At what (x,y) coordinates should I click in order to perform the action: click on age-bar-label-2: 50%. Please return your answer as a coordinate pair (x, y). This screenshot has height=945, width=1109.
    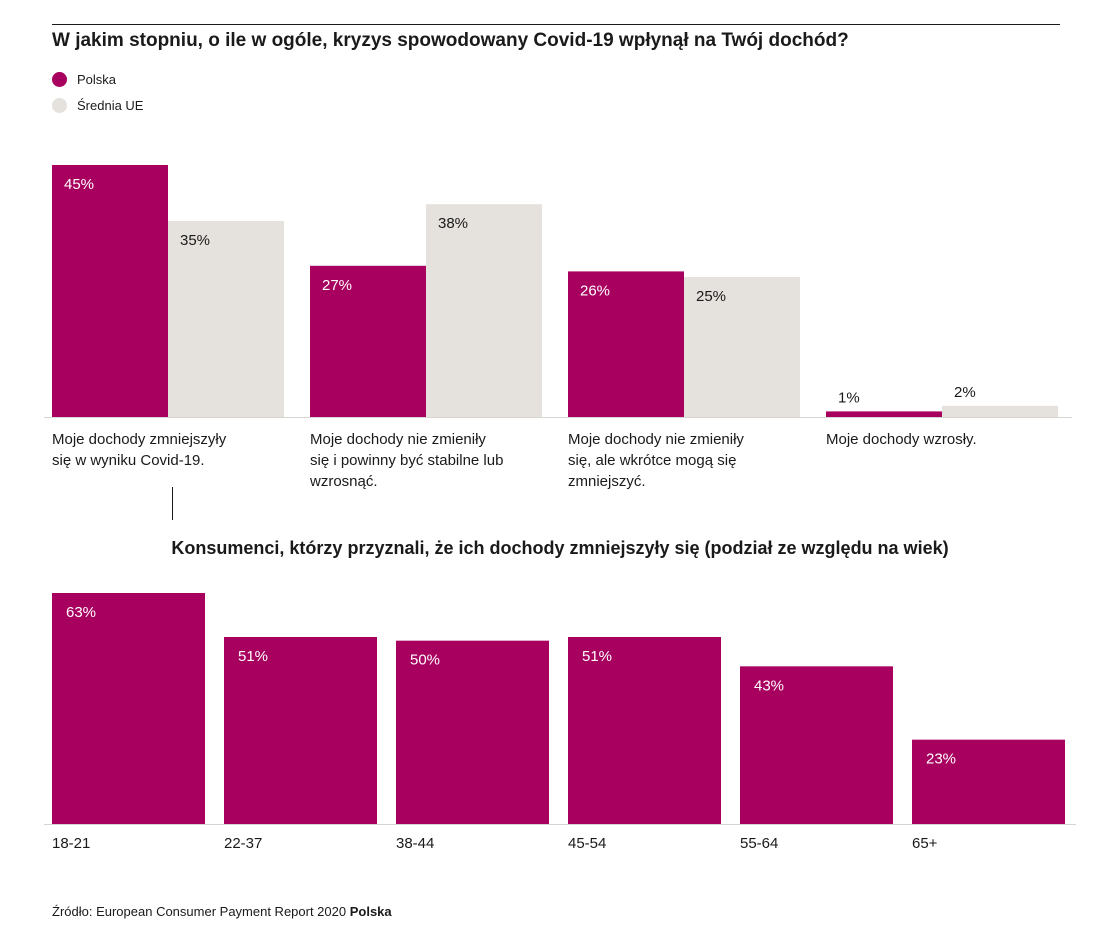
    Looking at the image, I should click on (425, 660).